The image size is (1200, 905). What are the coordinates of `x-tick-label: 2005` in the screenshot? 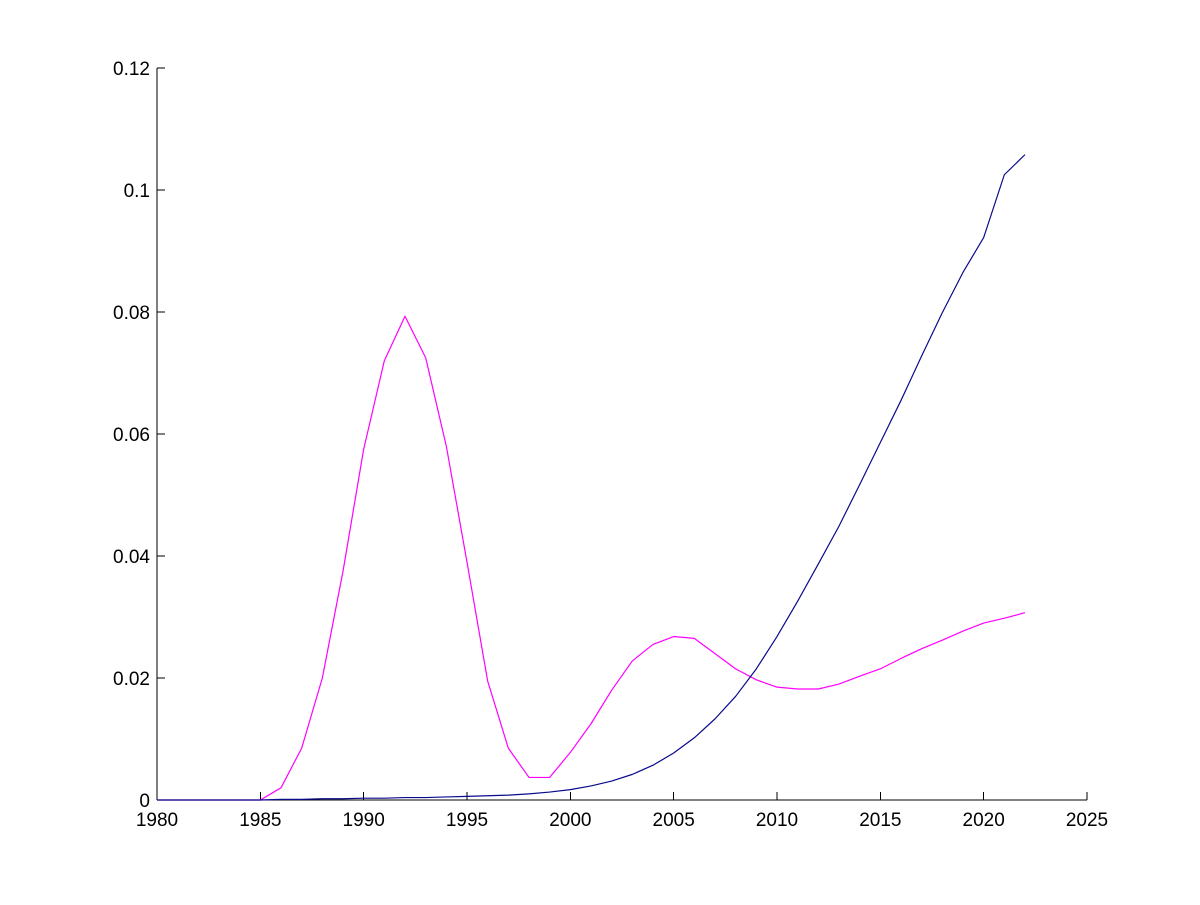 It's located at (674, 820).